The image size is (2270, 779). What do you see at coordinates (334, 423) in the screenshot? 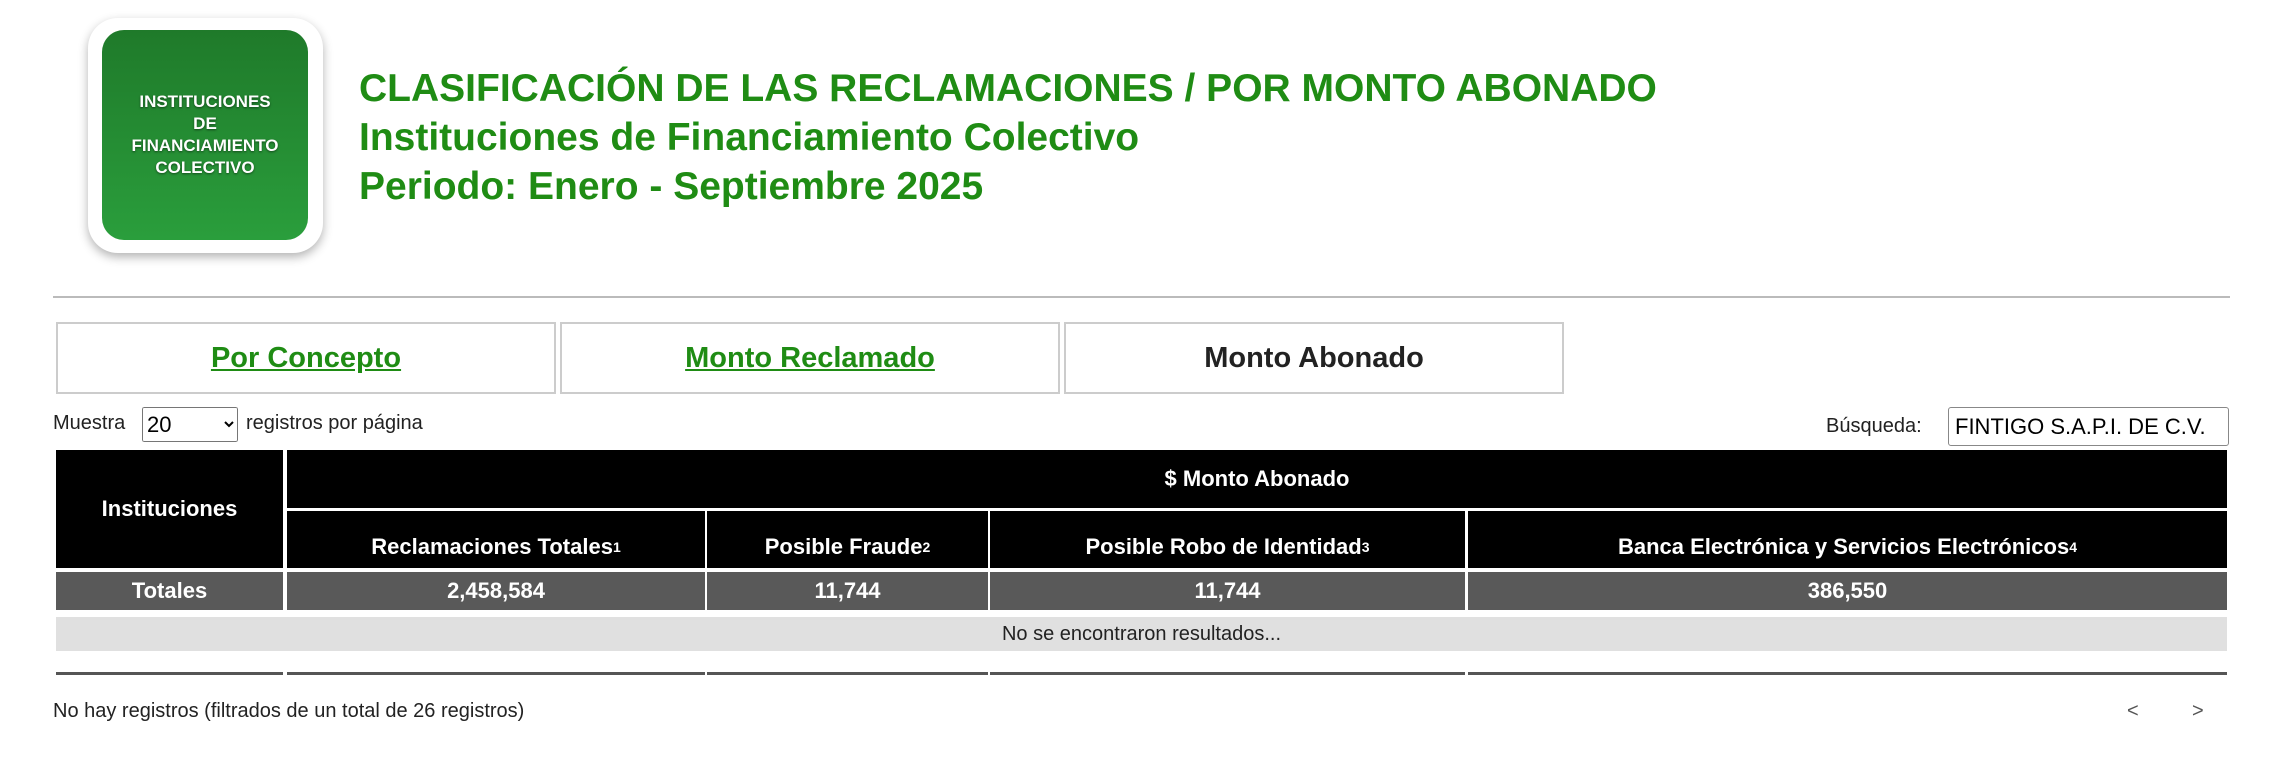
I see `length-suffix: registros por página` at bounding box center [334, 423].